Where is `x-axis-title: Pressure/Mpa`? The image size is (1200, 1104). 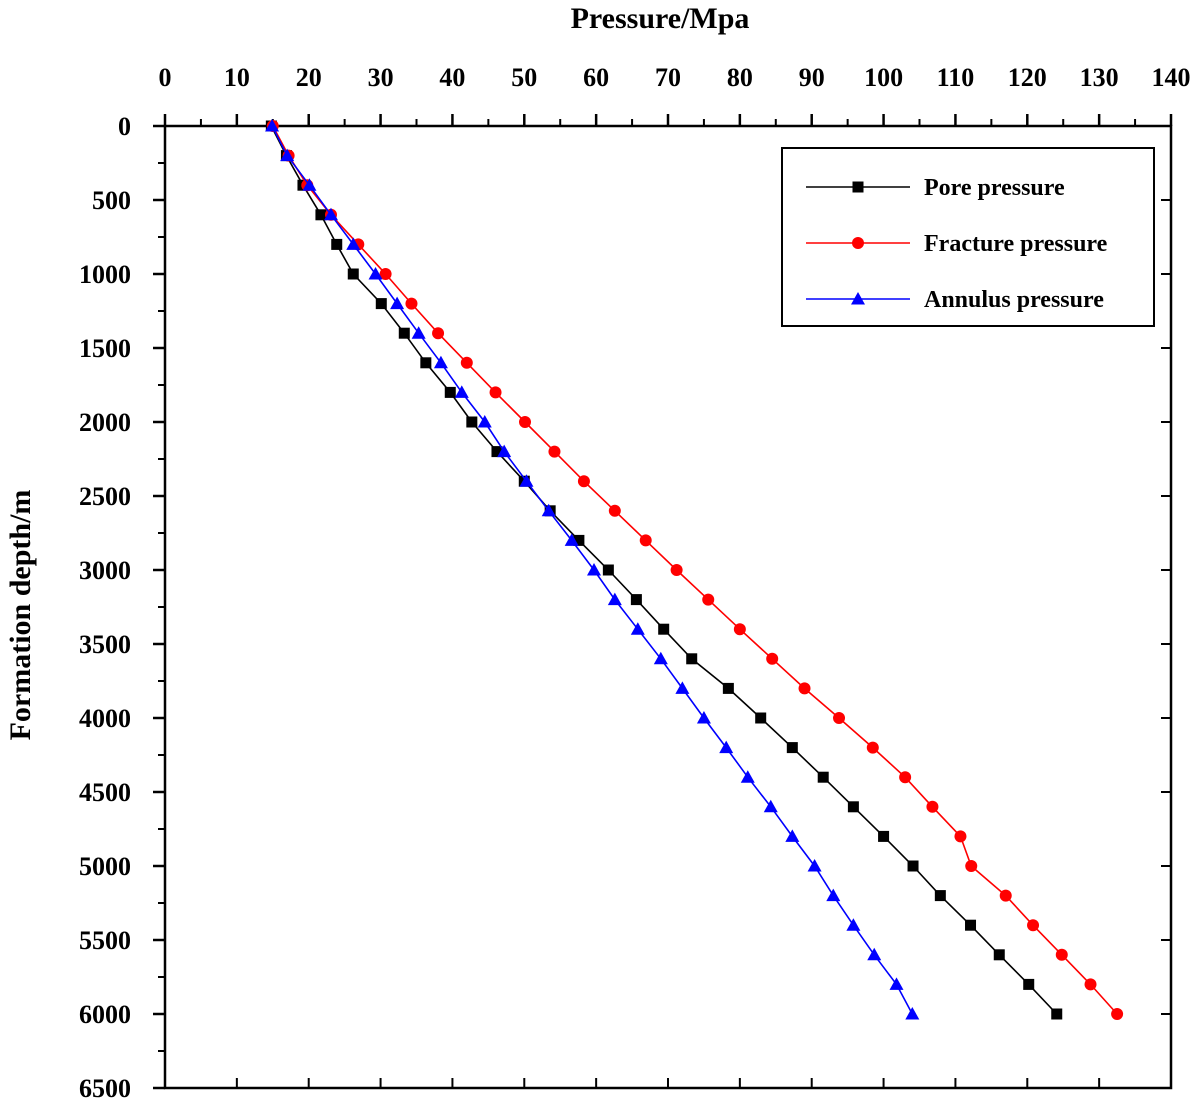 x-axis-title: Pressure/Mpa is located at coordinates (660, 18).